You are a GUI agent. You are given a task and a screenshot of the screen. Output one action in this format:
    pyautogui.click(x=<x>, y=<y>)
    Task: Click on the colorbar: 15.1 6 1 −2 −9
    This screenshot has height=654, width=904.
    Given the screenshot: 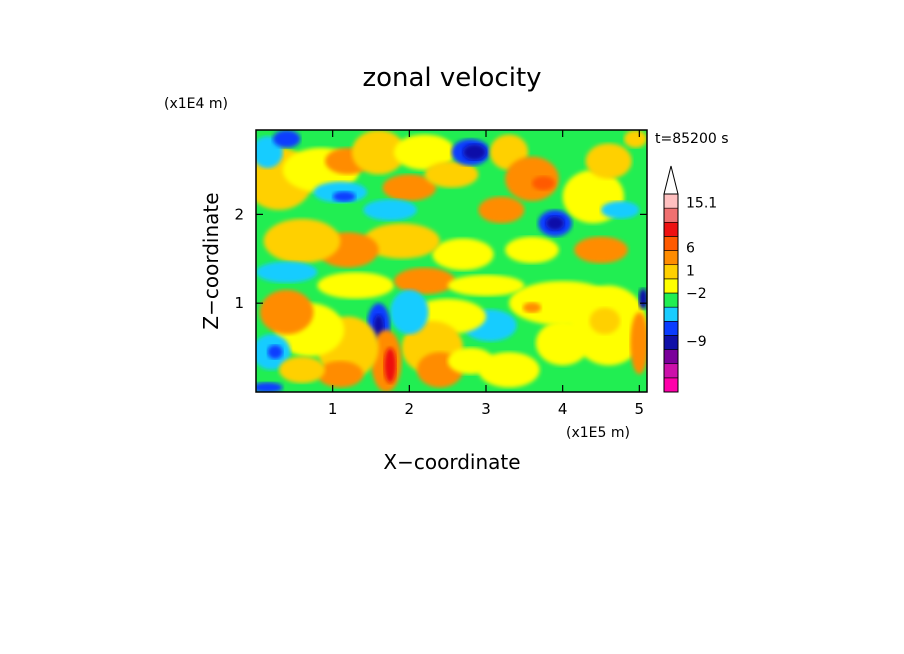 What is the action you would take?
    pyautogui.click(x=690, y=279)
    